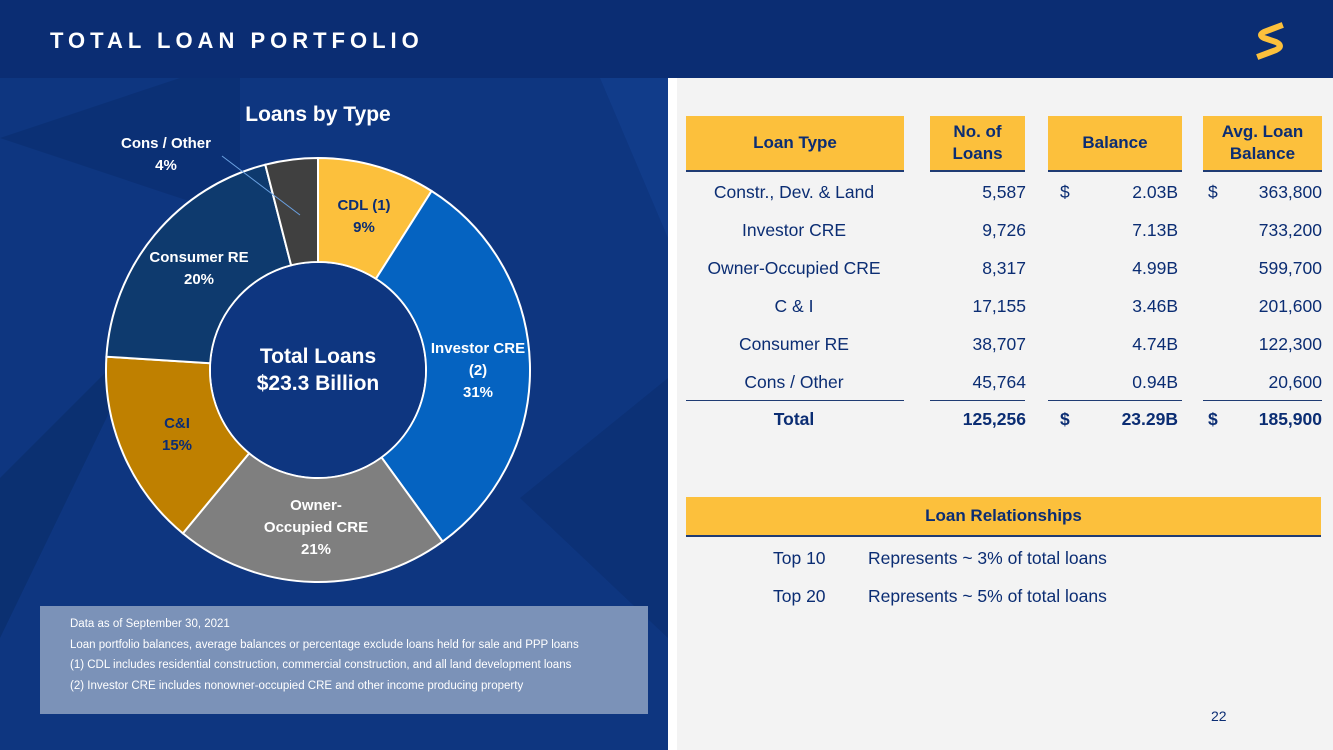  I want to click on row-loan-type: Constr., Dev. & Land, so click(794, 192).